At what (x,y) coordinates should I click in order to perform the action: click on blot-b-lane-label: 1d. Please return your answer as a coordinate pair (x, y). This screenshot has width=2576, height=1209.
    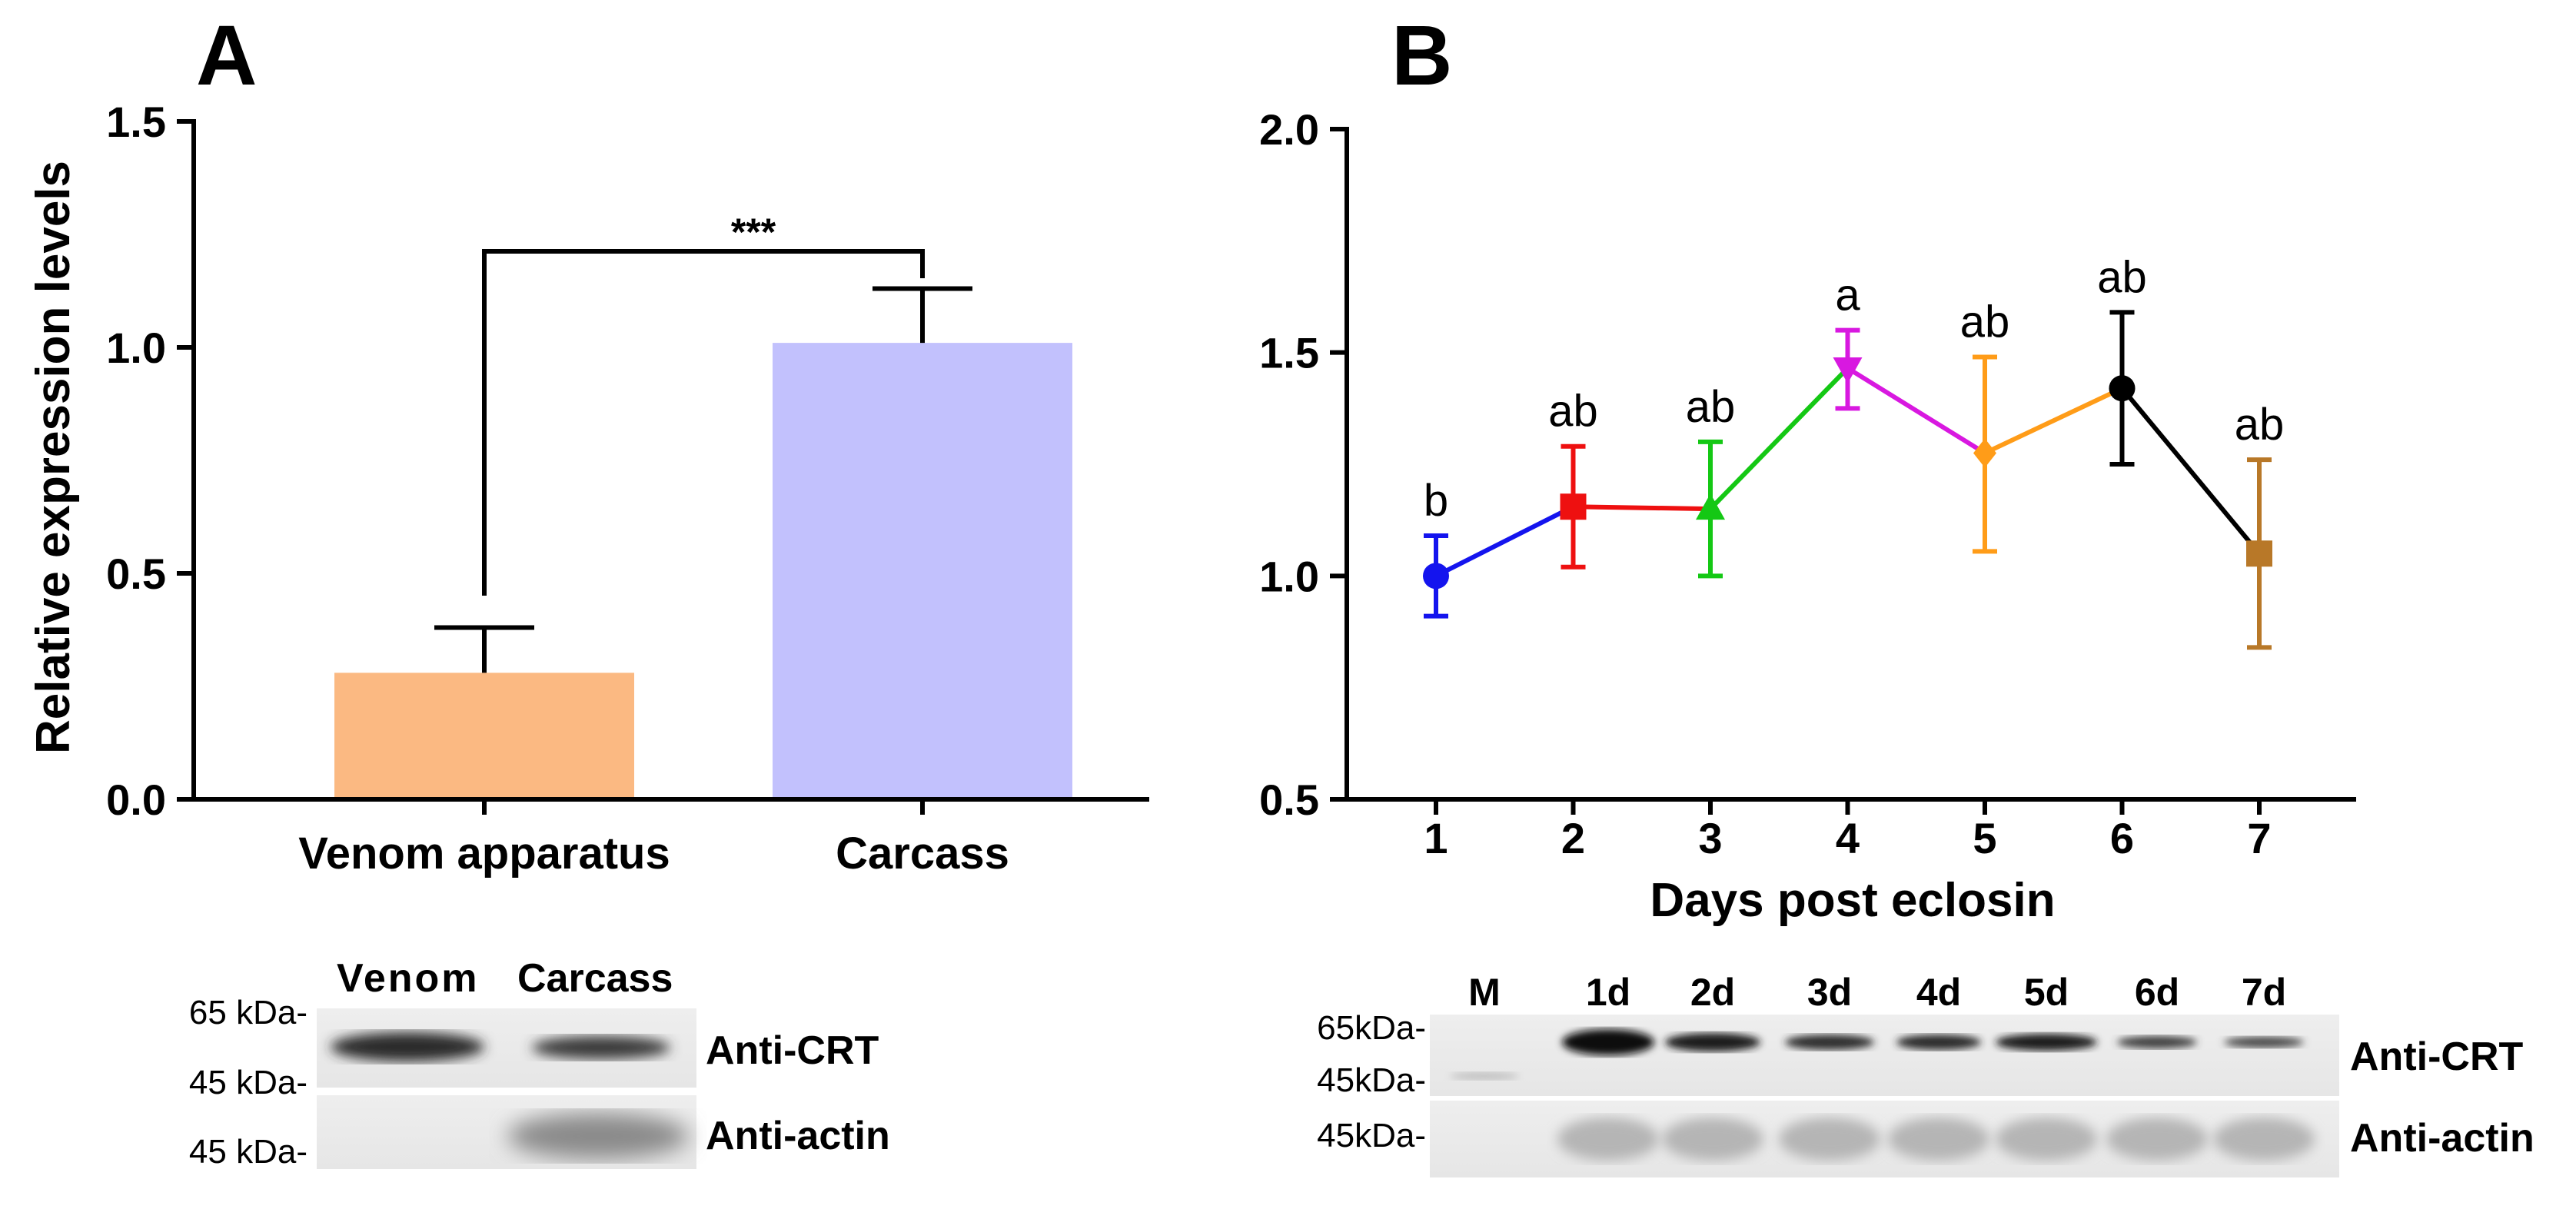
    Looking at the image, I should click on (1608, 992).